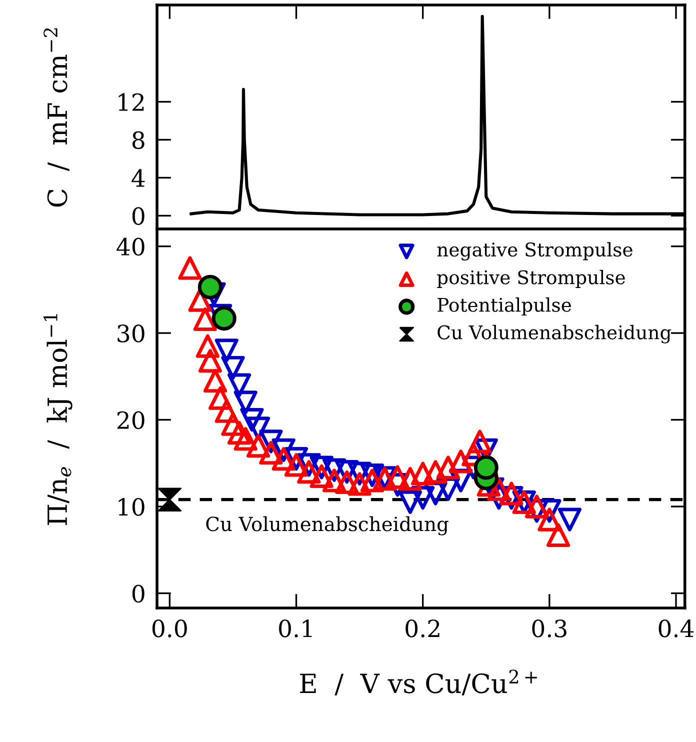  Describe the element at coordinates (531, 279) in the screenshot. I see `legend-label: positive Strompulse` at that location.